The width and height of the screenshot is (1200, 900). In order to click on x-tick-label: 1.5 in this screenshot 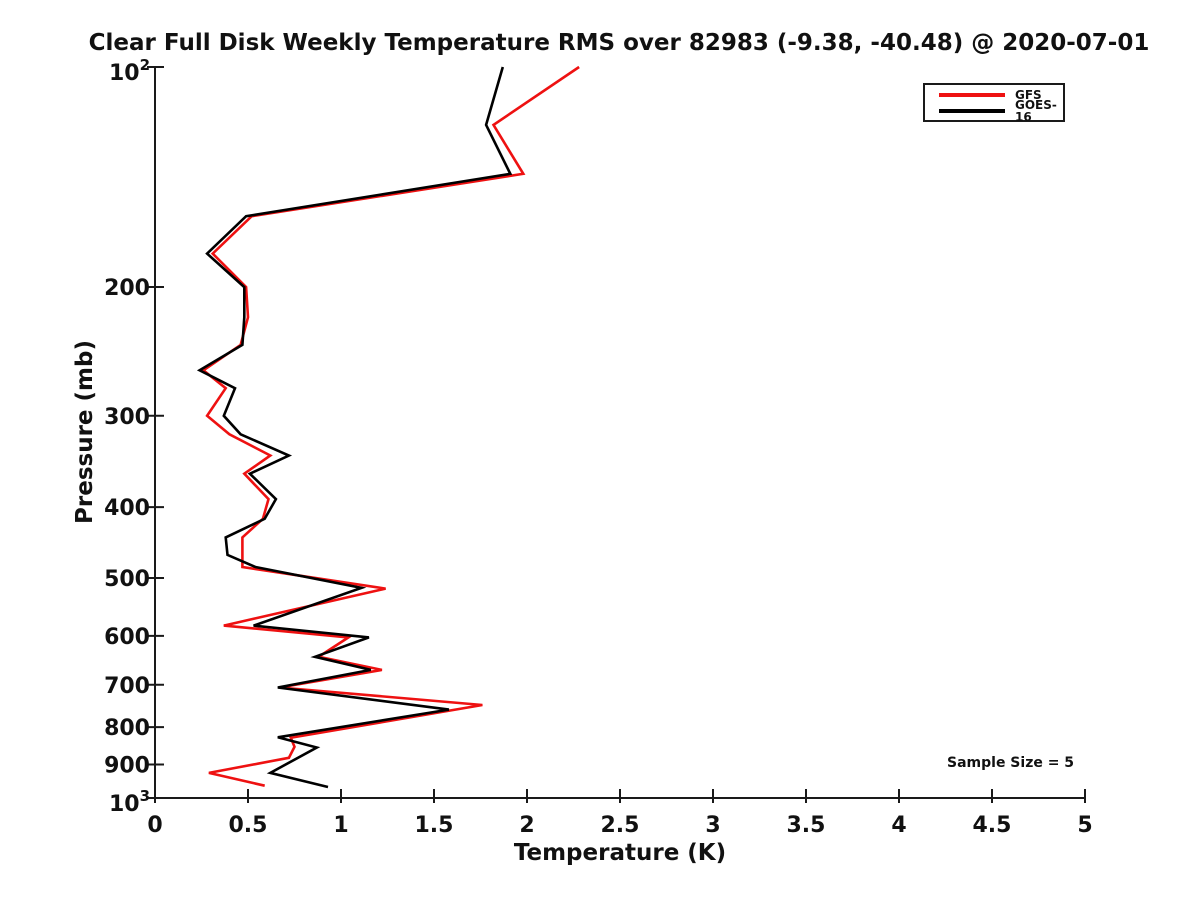, I will do `click(434, 825)`.